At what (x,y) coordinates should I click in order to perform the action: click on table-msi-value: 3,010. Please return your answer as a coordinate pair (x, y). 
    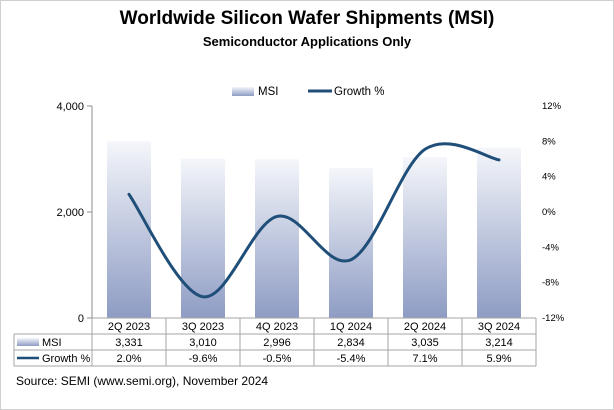
    Looking at the image, I should click on (203, 343).